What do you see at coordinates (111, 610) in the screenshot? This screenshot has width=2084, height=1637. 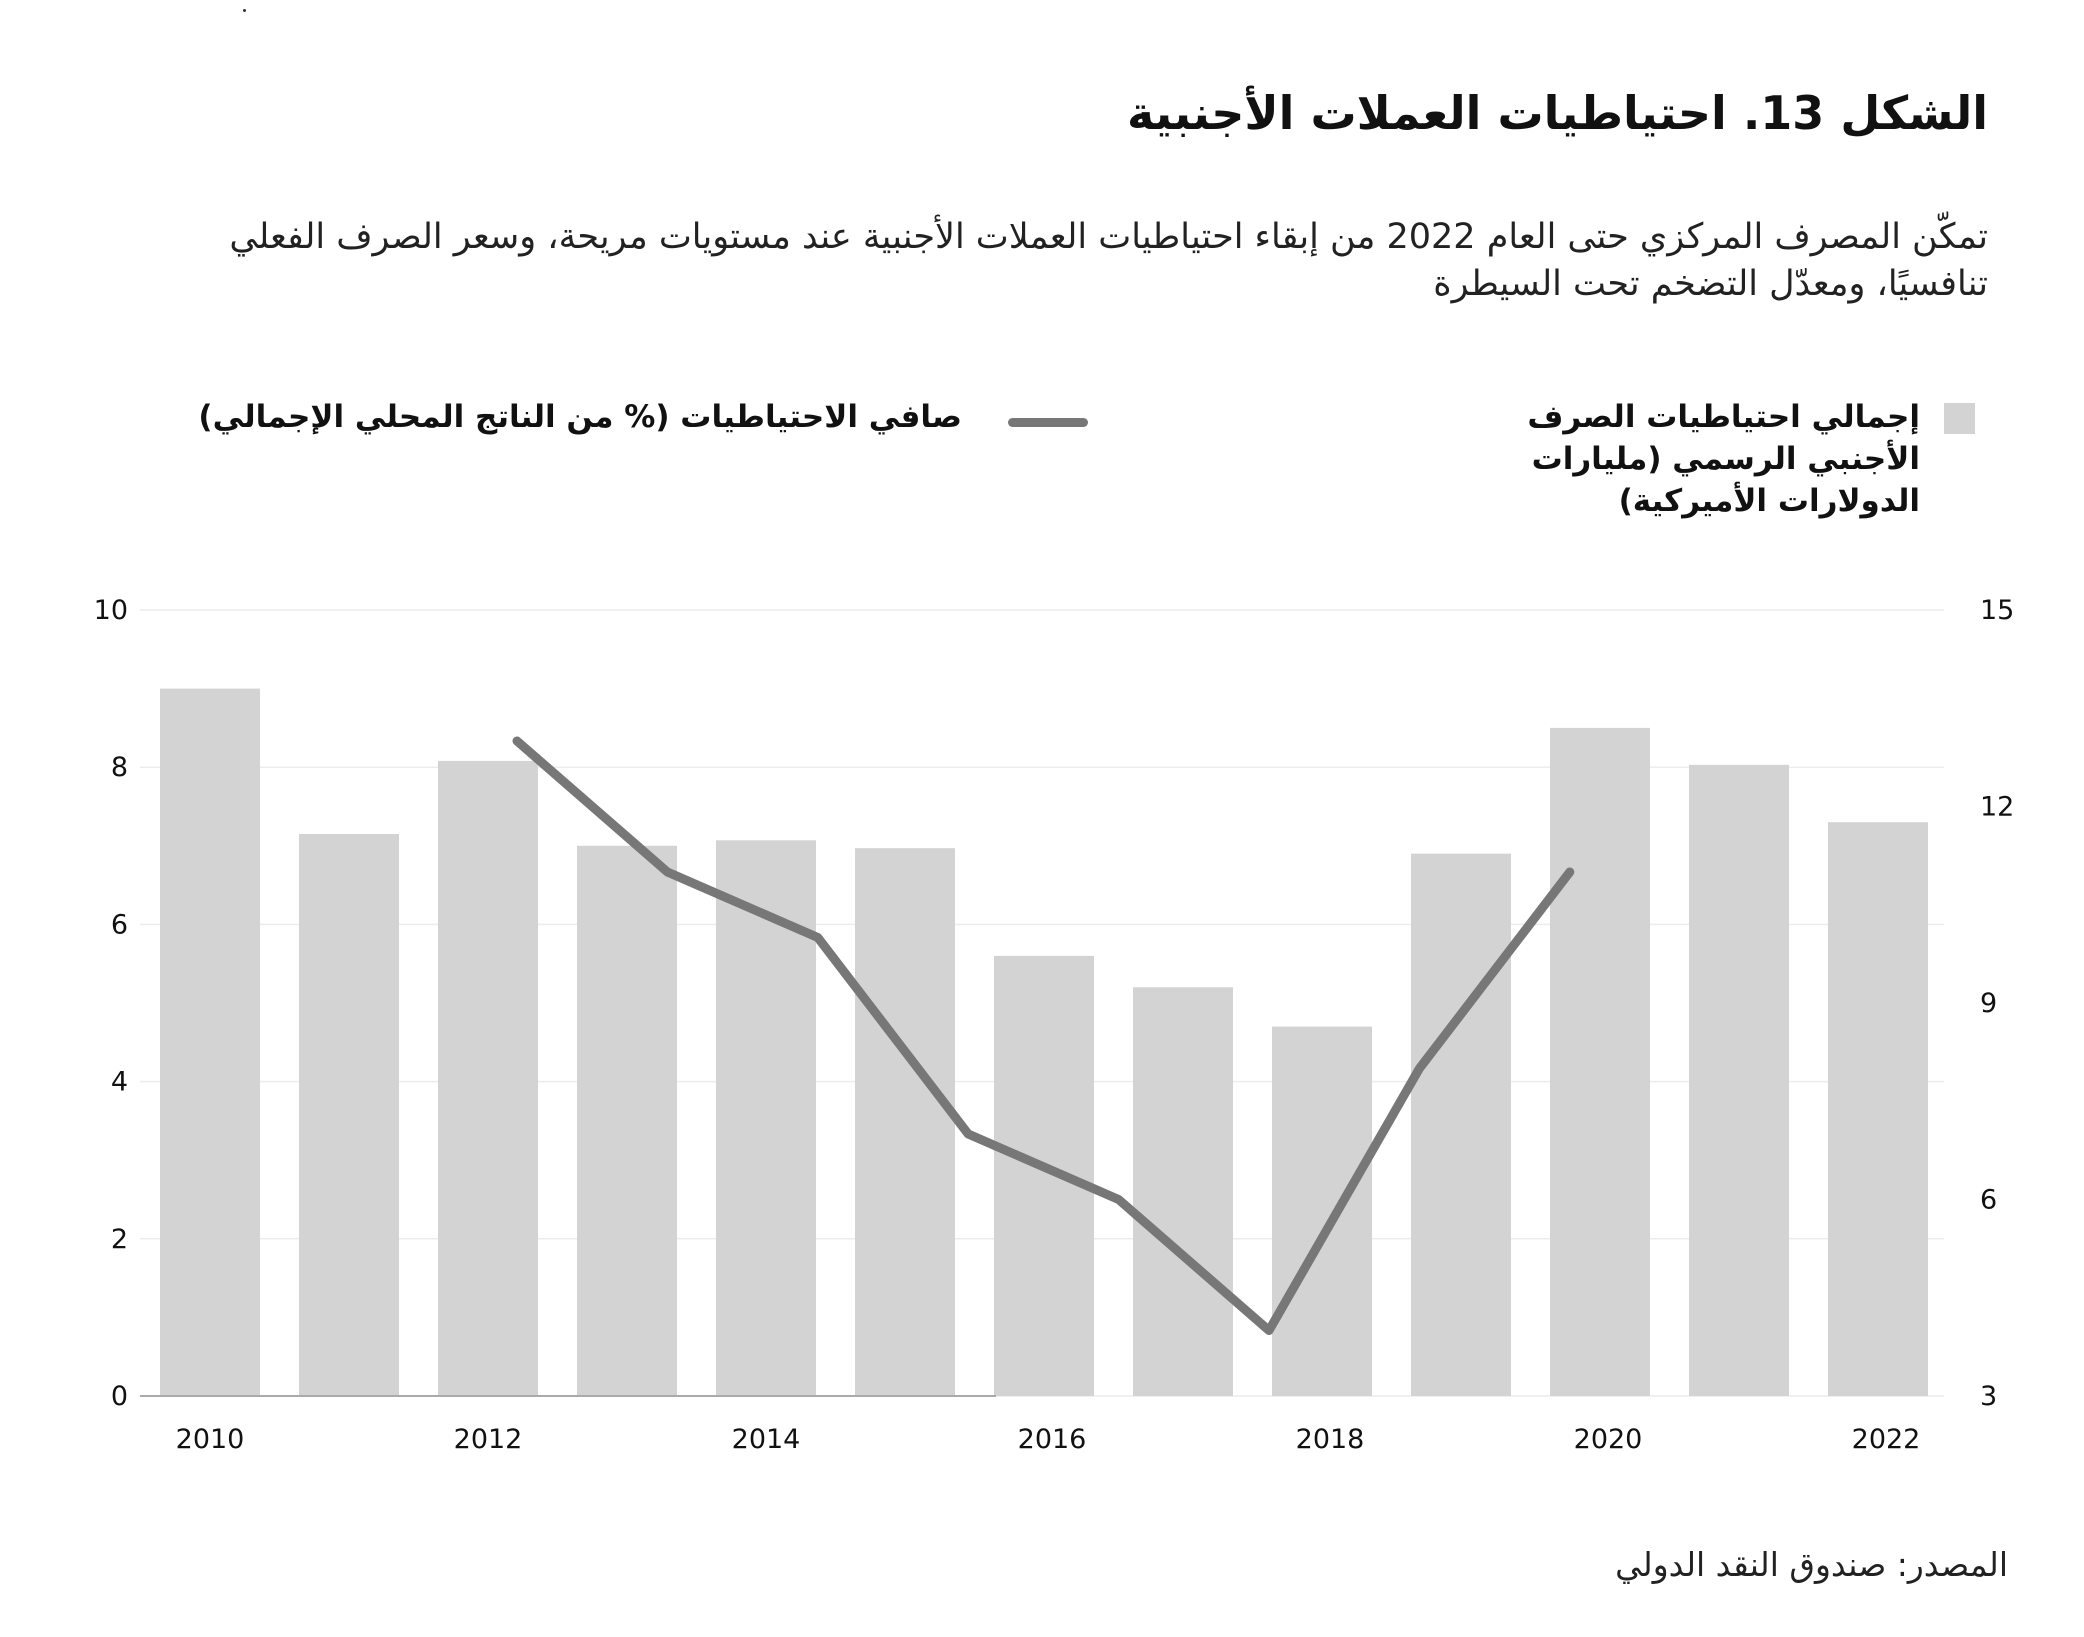 I see `left-axis-tick-label: 10` at bounding box center [111, 610].